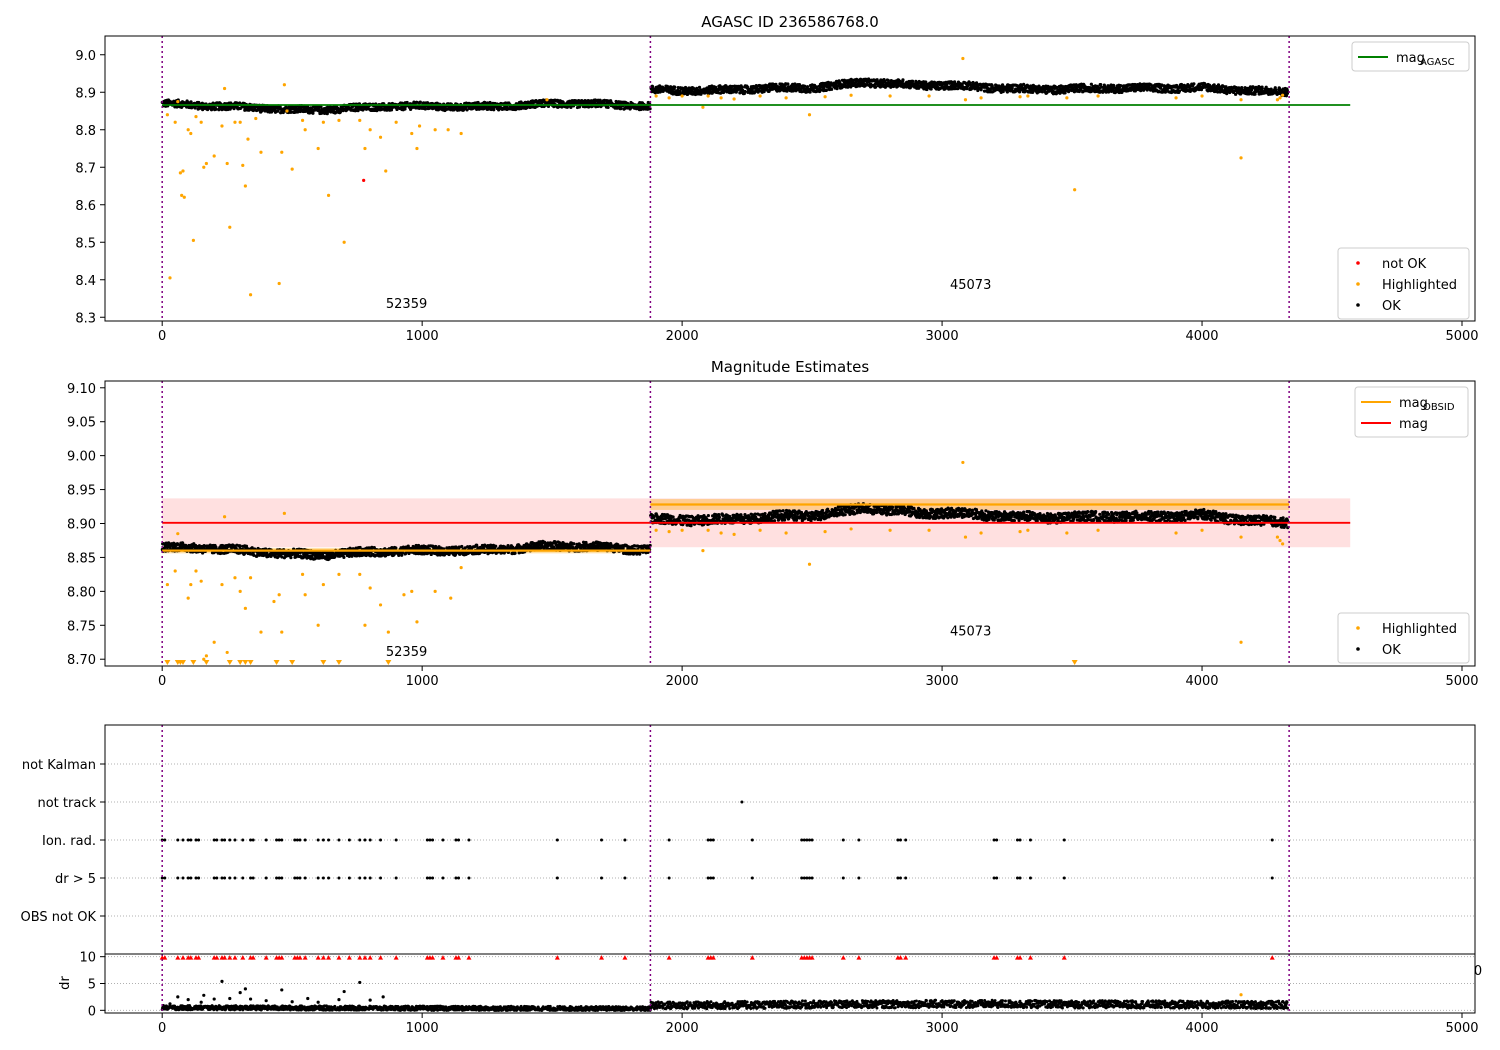 The width and height of the screenshot is (1500, 1050). Describe the element at coordinates (1404, 264) in the screenshot. I see `legend-label: not OK` at that location.